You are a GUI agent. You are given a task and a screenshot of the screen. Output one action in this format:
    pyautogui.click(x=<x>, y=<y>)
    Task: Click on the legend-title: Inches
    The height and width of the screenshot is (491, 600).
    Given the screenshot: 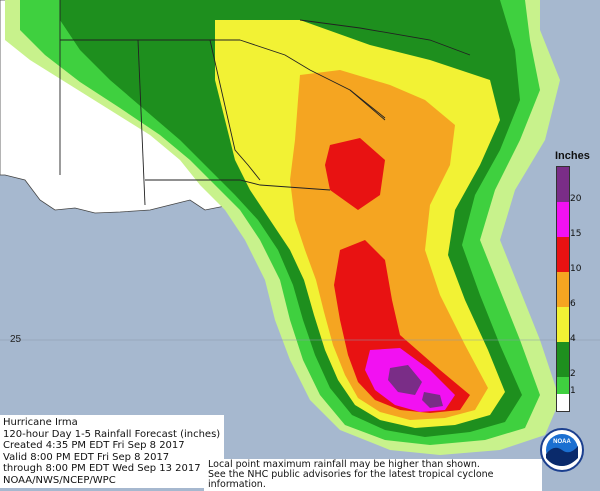 What is the action you would take?
    pyautogui.click(x=572, y=156)
    